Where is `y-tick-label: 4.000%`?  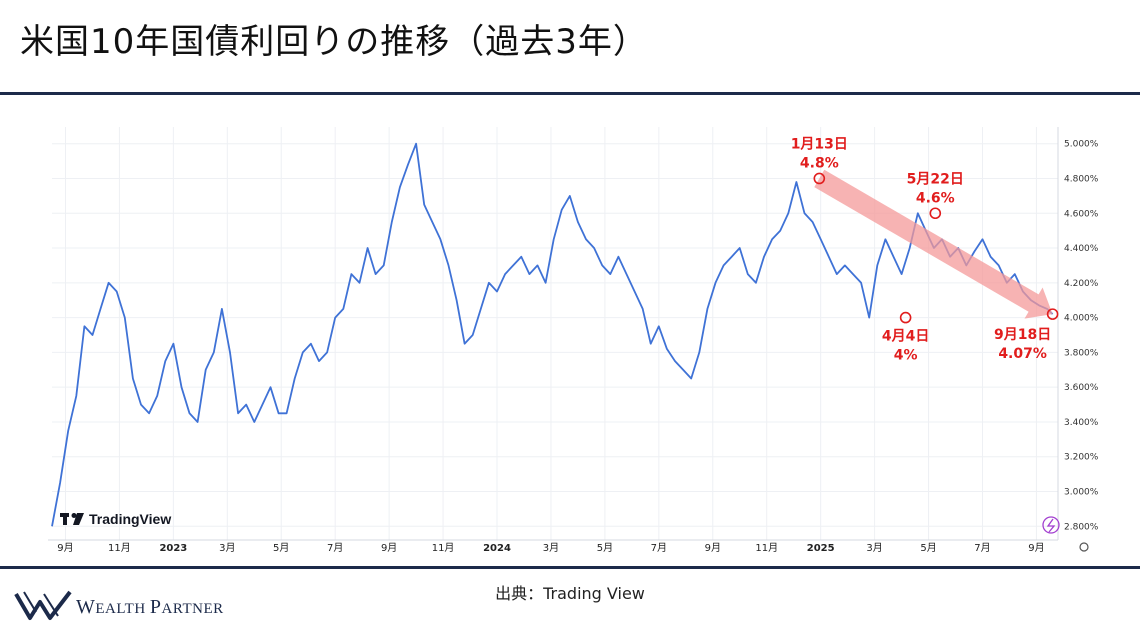 y-tick-label: 4.000% is located at coordinates (1081, 319).